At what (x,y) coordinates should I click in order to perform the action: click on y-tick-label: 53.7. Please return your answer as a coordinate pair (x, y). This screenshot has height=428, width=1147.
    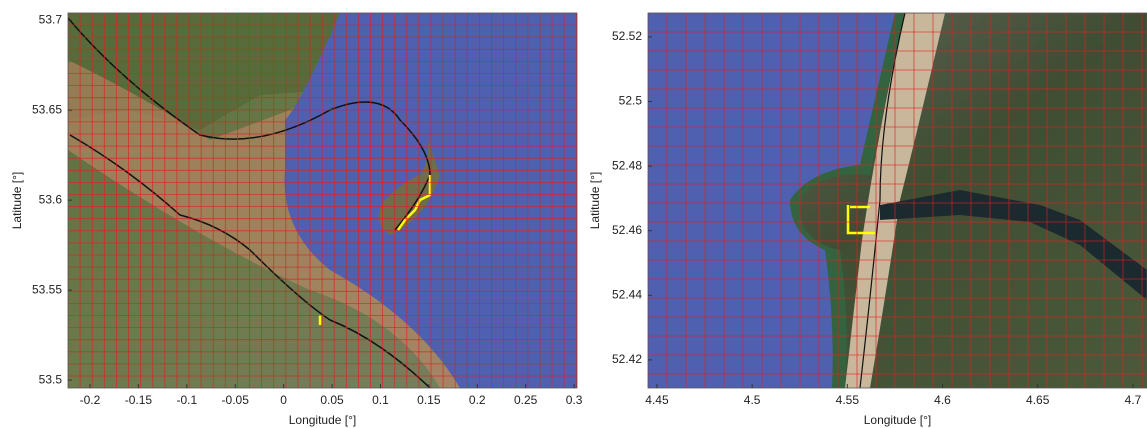
    Looking at the image, I should click on (51, 19).